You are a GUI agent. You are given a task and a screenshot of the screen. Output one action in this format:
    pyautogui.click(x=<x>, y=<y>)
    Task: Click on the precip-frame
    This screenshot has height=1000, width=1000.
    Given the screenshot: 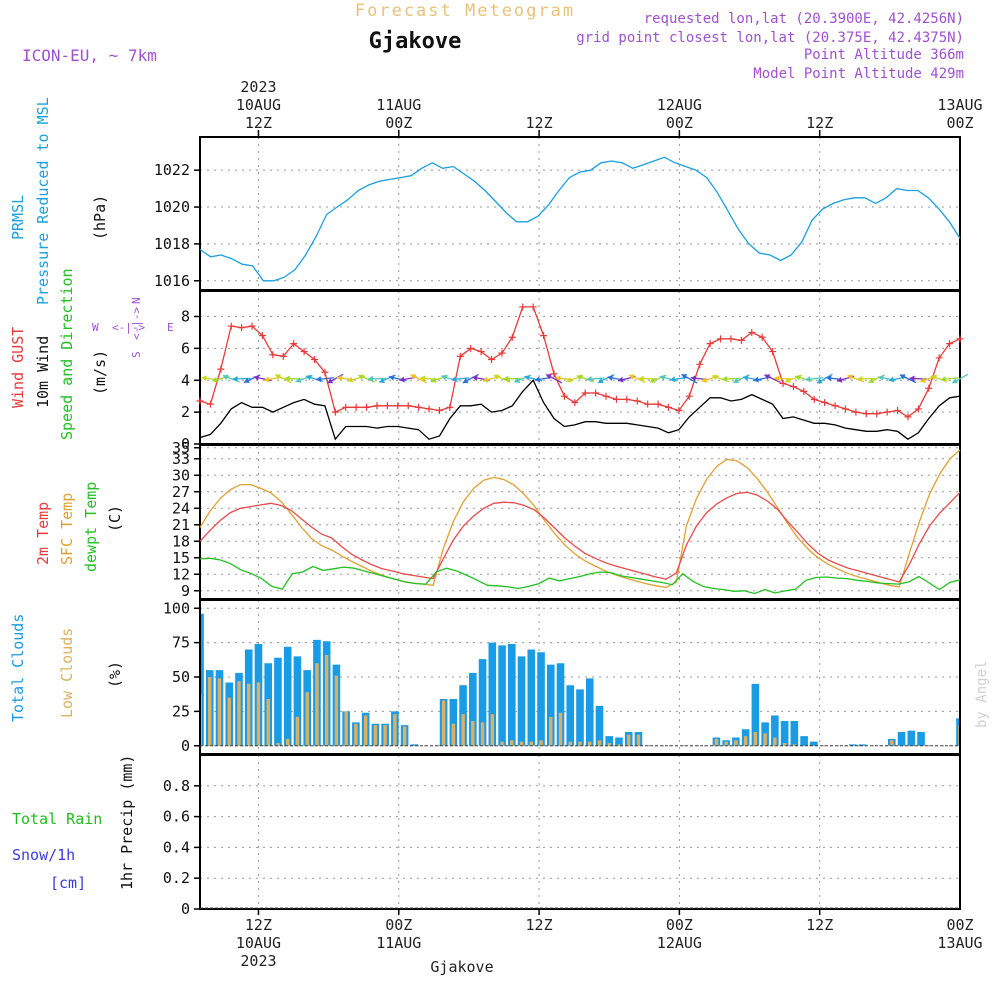 What is the action you would take?
    pyautogui.click(x=580, y=832)
    